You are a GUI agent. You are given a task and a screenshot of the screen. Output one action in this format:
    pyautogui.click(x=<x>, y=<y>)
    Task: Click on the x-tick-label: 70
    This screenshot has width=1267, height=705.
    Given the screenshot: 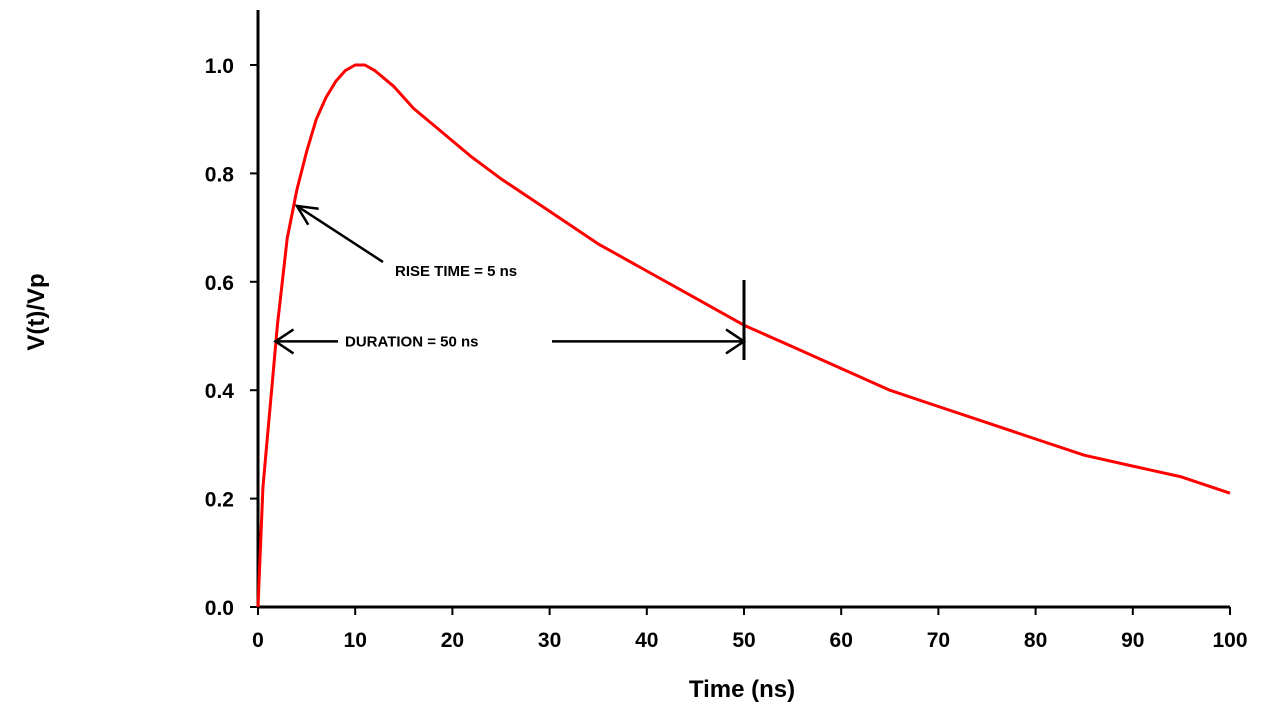 What is the action you would take?
    pyautogui.click(x=938, y=640)
    